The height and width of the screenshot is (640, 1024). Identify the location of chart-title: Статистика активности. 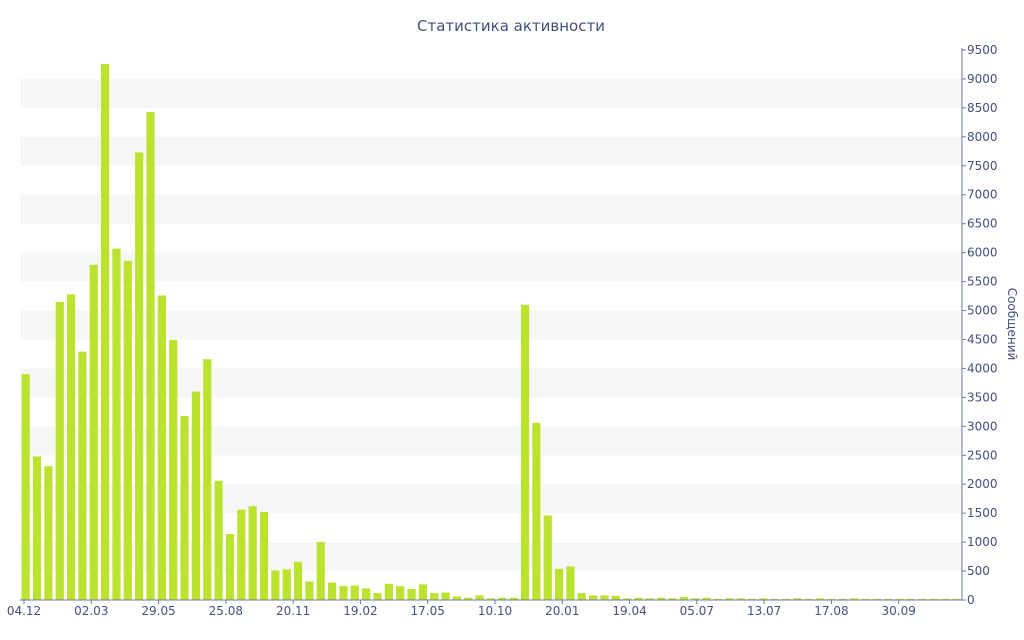
(511, 26).